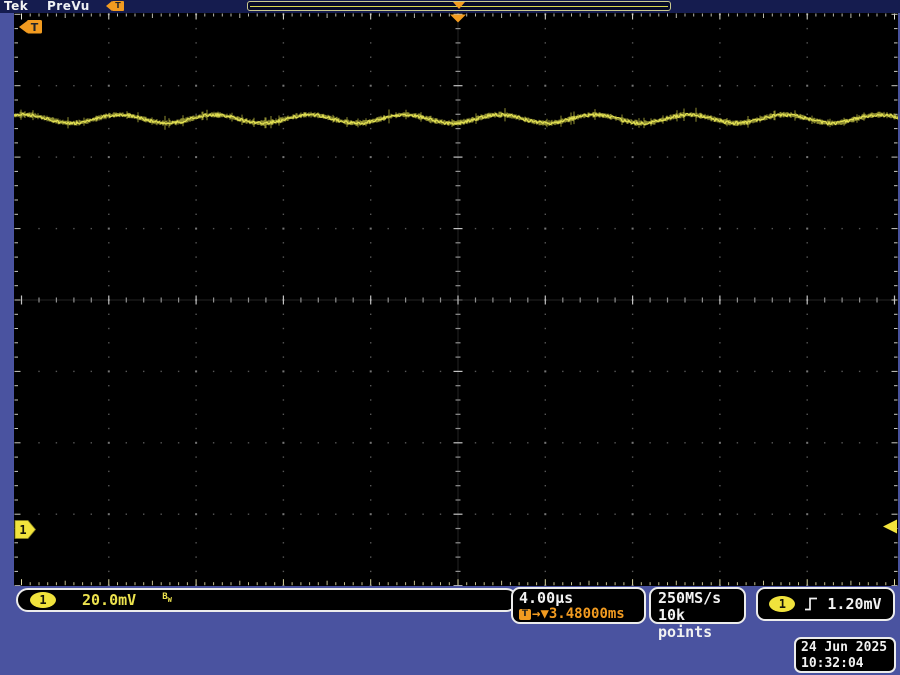  What do you see at coordinates (536, 614) in the screenshot?
I see `arrow-icon: →` at bounding box center [536, 614].